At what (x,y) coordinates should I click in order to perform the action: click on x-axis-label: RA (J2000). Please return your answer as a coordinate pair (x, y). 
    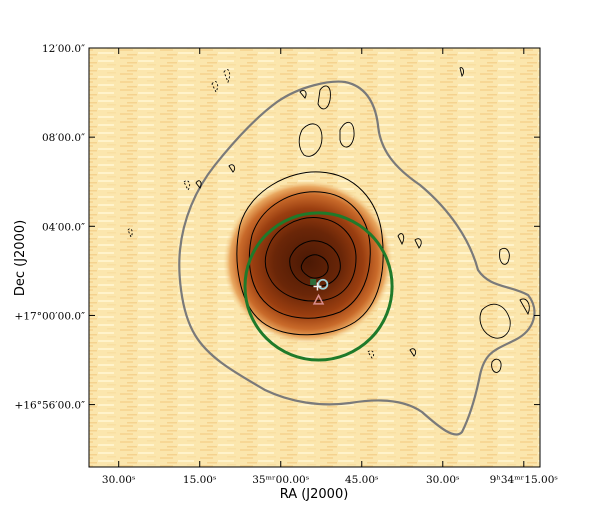
    Looking at the image, I should click on (314, 494).